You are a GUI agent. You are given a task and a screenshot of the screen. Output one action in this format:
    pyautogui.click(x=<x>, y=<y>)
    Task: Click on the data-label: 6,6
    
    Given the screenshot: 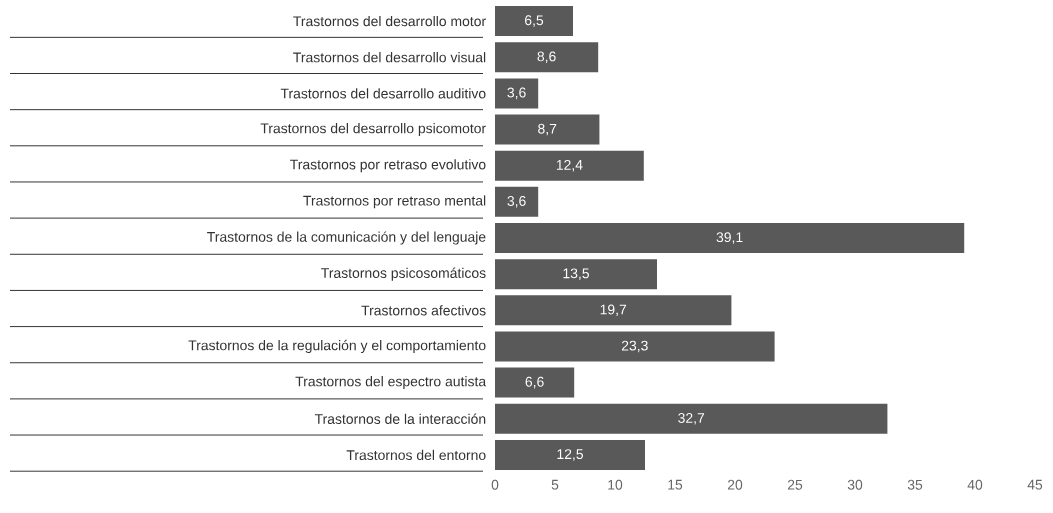 What is the action you would take?
    pyautogui.click(x=534, y=382)
    